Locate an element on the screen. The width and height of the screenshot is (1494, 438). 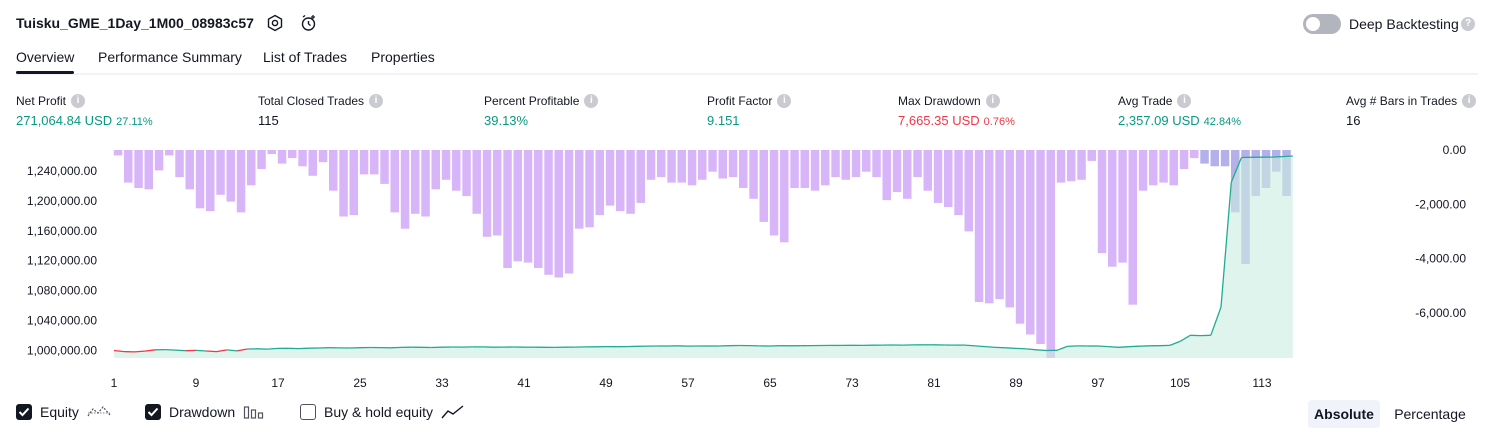
stat-value-text: 271,064.84 USD is located at coordinates (64, 120).